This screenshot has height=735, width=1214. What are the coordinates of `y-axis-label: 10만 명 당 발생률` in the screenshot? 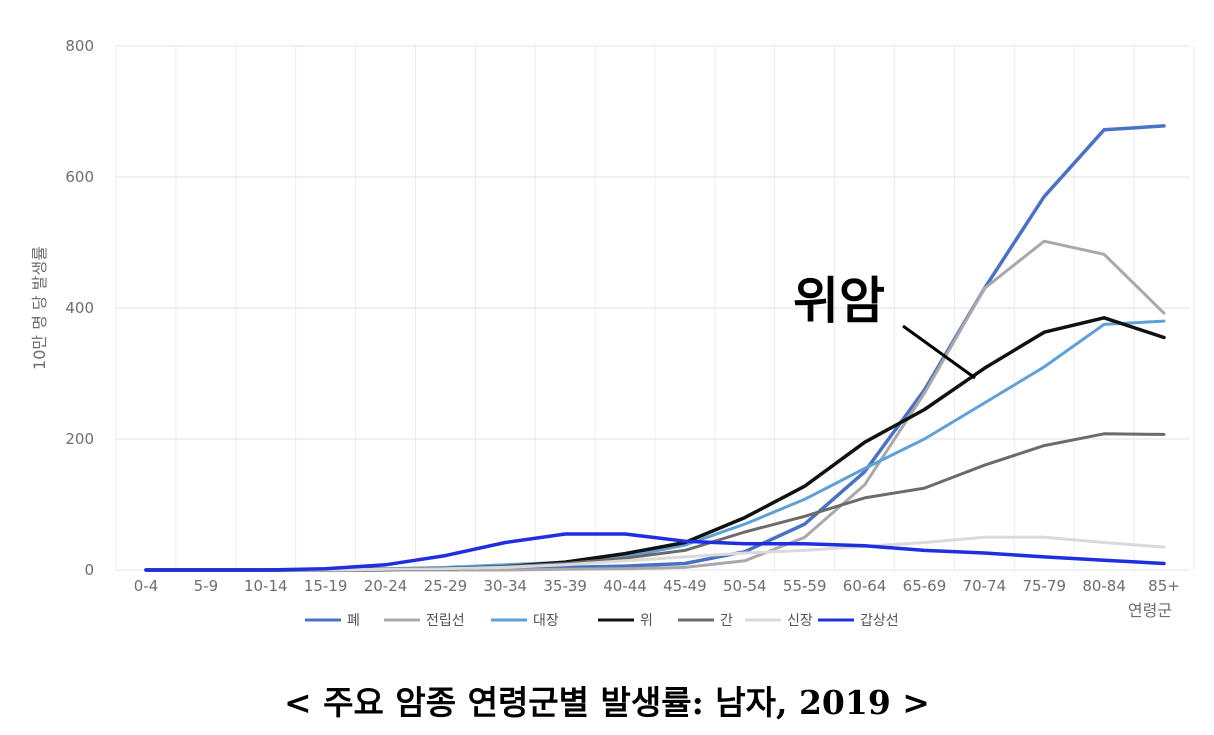 It's located at (39, 308).